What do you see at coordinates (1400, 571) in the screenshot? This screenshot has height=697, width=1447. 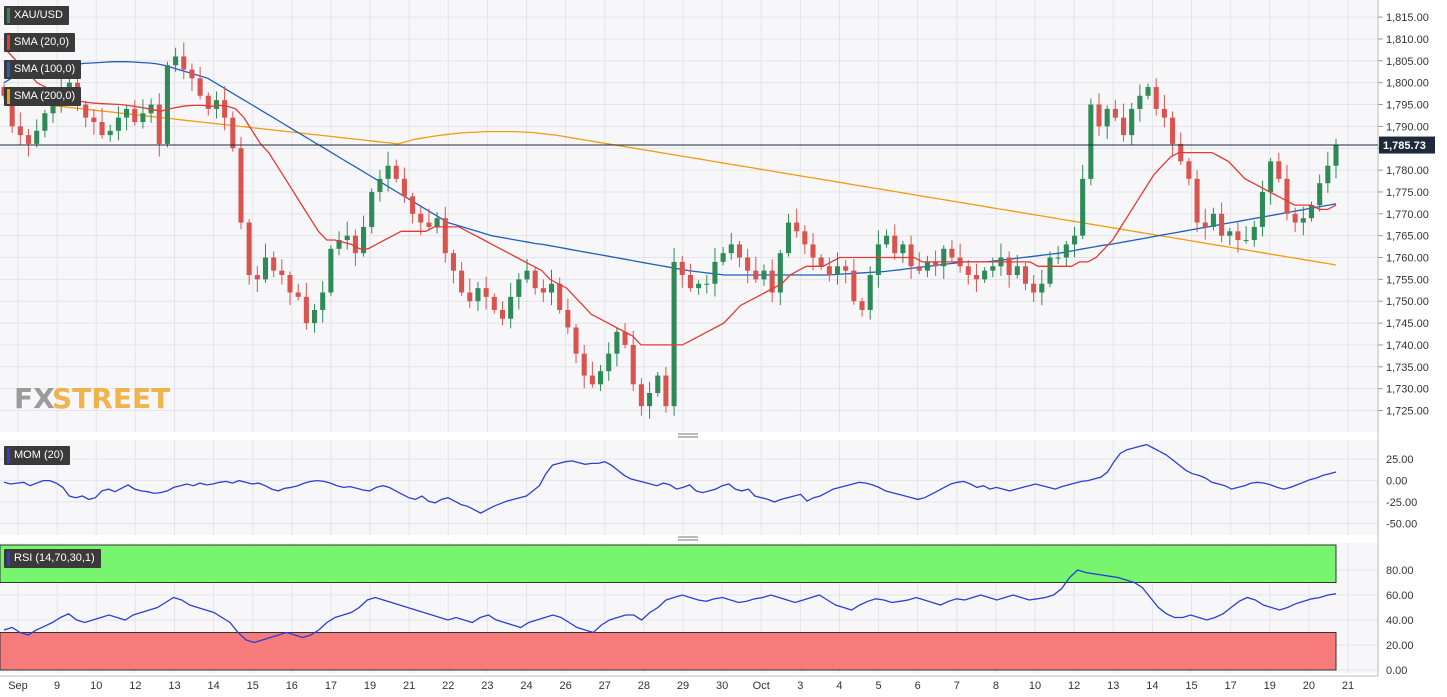 I see `rsi-tick-label: 80.00` at bounding box center [1400, 571].